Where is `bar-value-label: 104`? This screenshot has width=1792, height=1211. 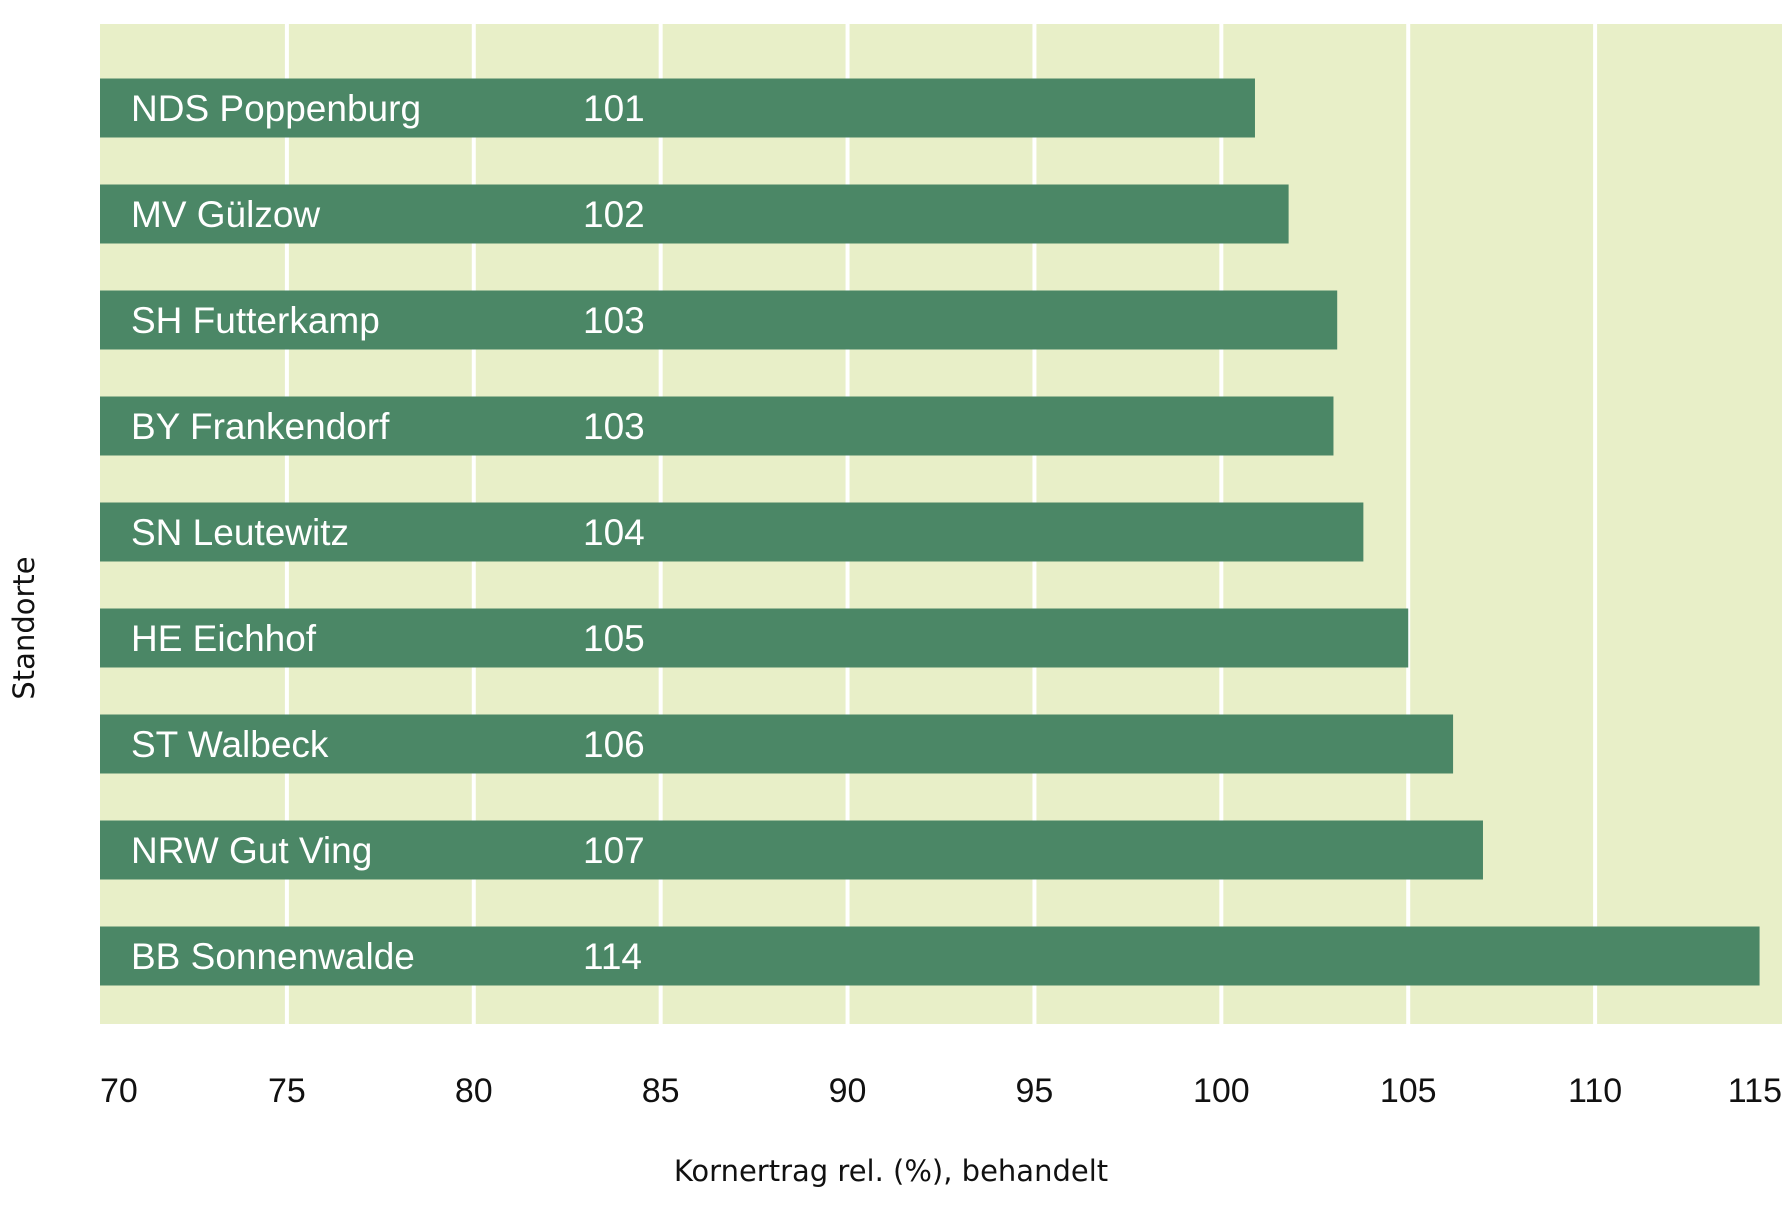
bar-value-label: 104 is located at coordinates (614, 532).